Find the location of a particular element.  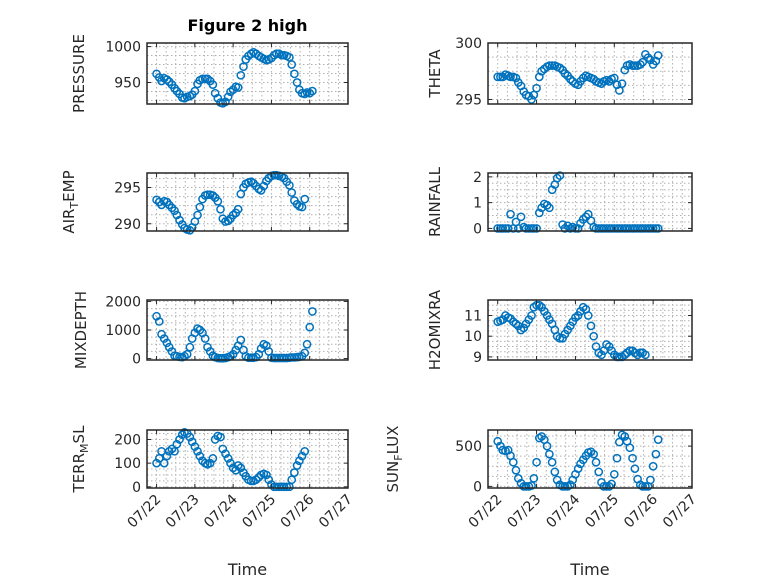

y-tick-label: 290 is located at coordinates (127, 225).